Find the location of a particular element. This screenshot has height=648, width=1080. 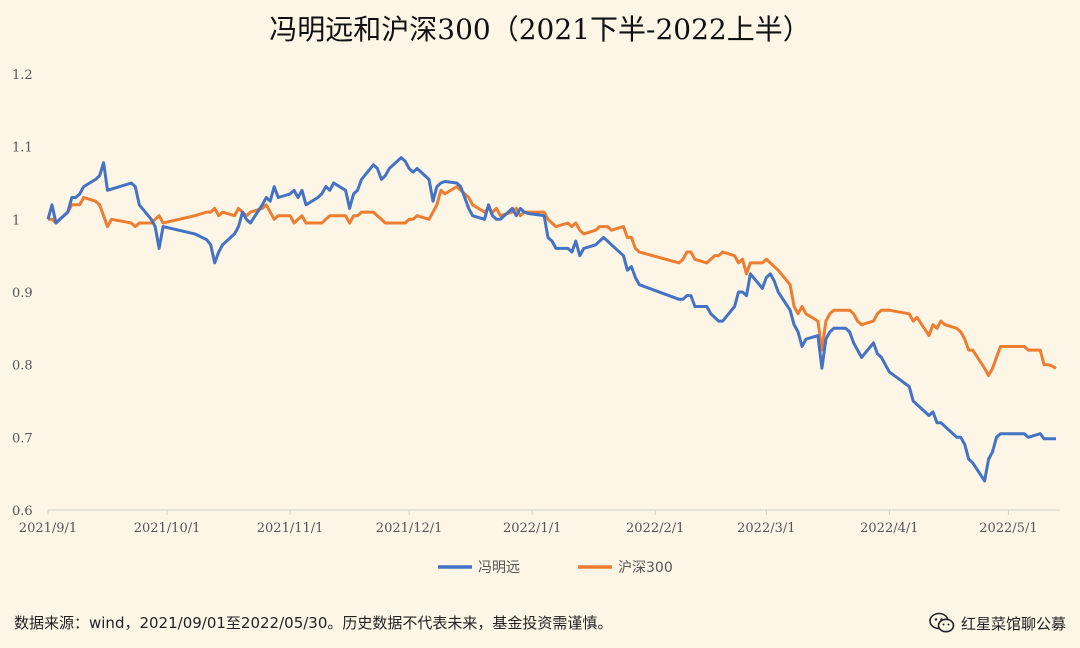

legend-label: 冯明远 is located at coordinates (499, 568).